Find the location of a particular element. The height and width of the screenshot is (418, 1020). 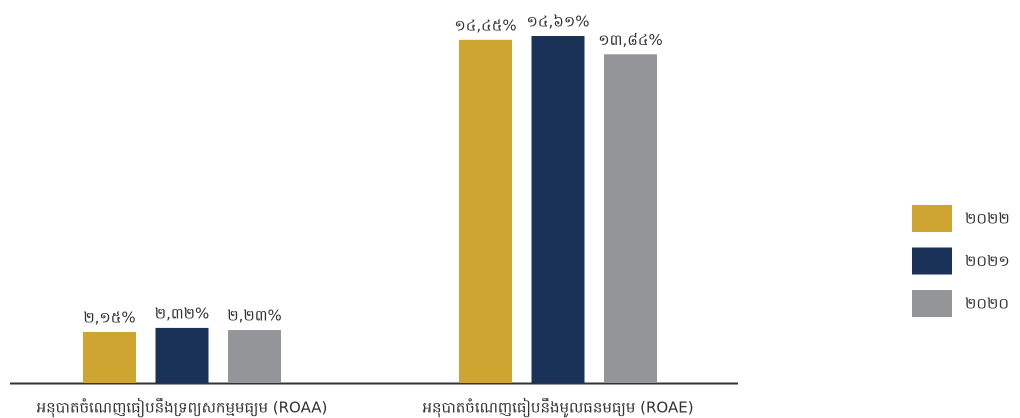

data-label: ២,៣២% is located at coordinates (182, 313).